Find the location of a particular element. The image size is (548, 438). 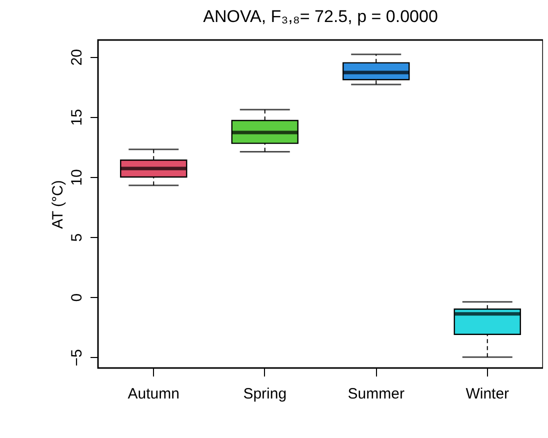

y-tick-label: −5 is located at coordinates (77, 357).